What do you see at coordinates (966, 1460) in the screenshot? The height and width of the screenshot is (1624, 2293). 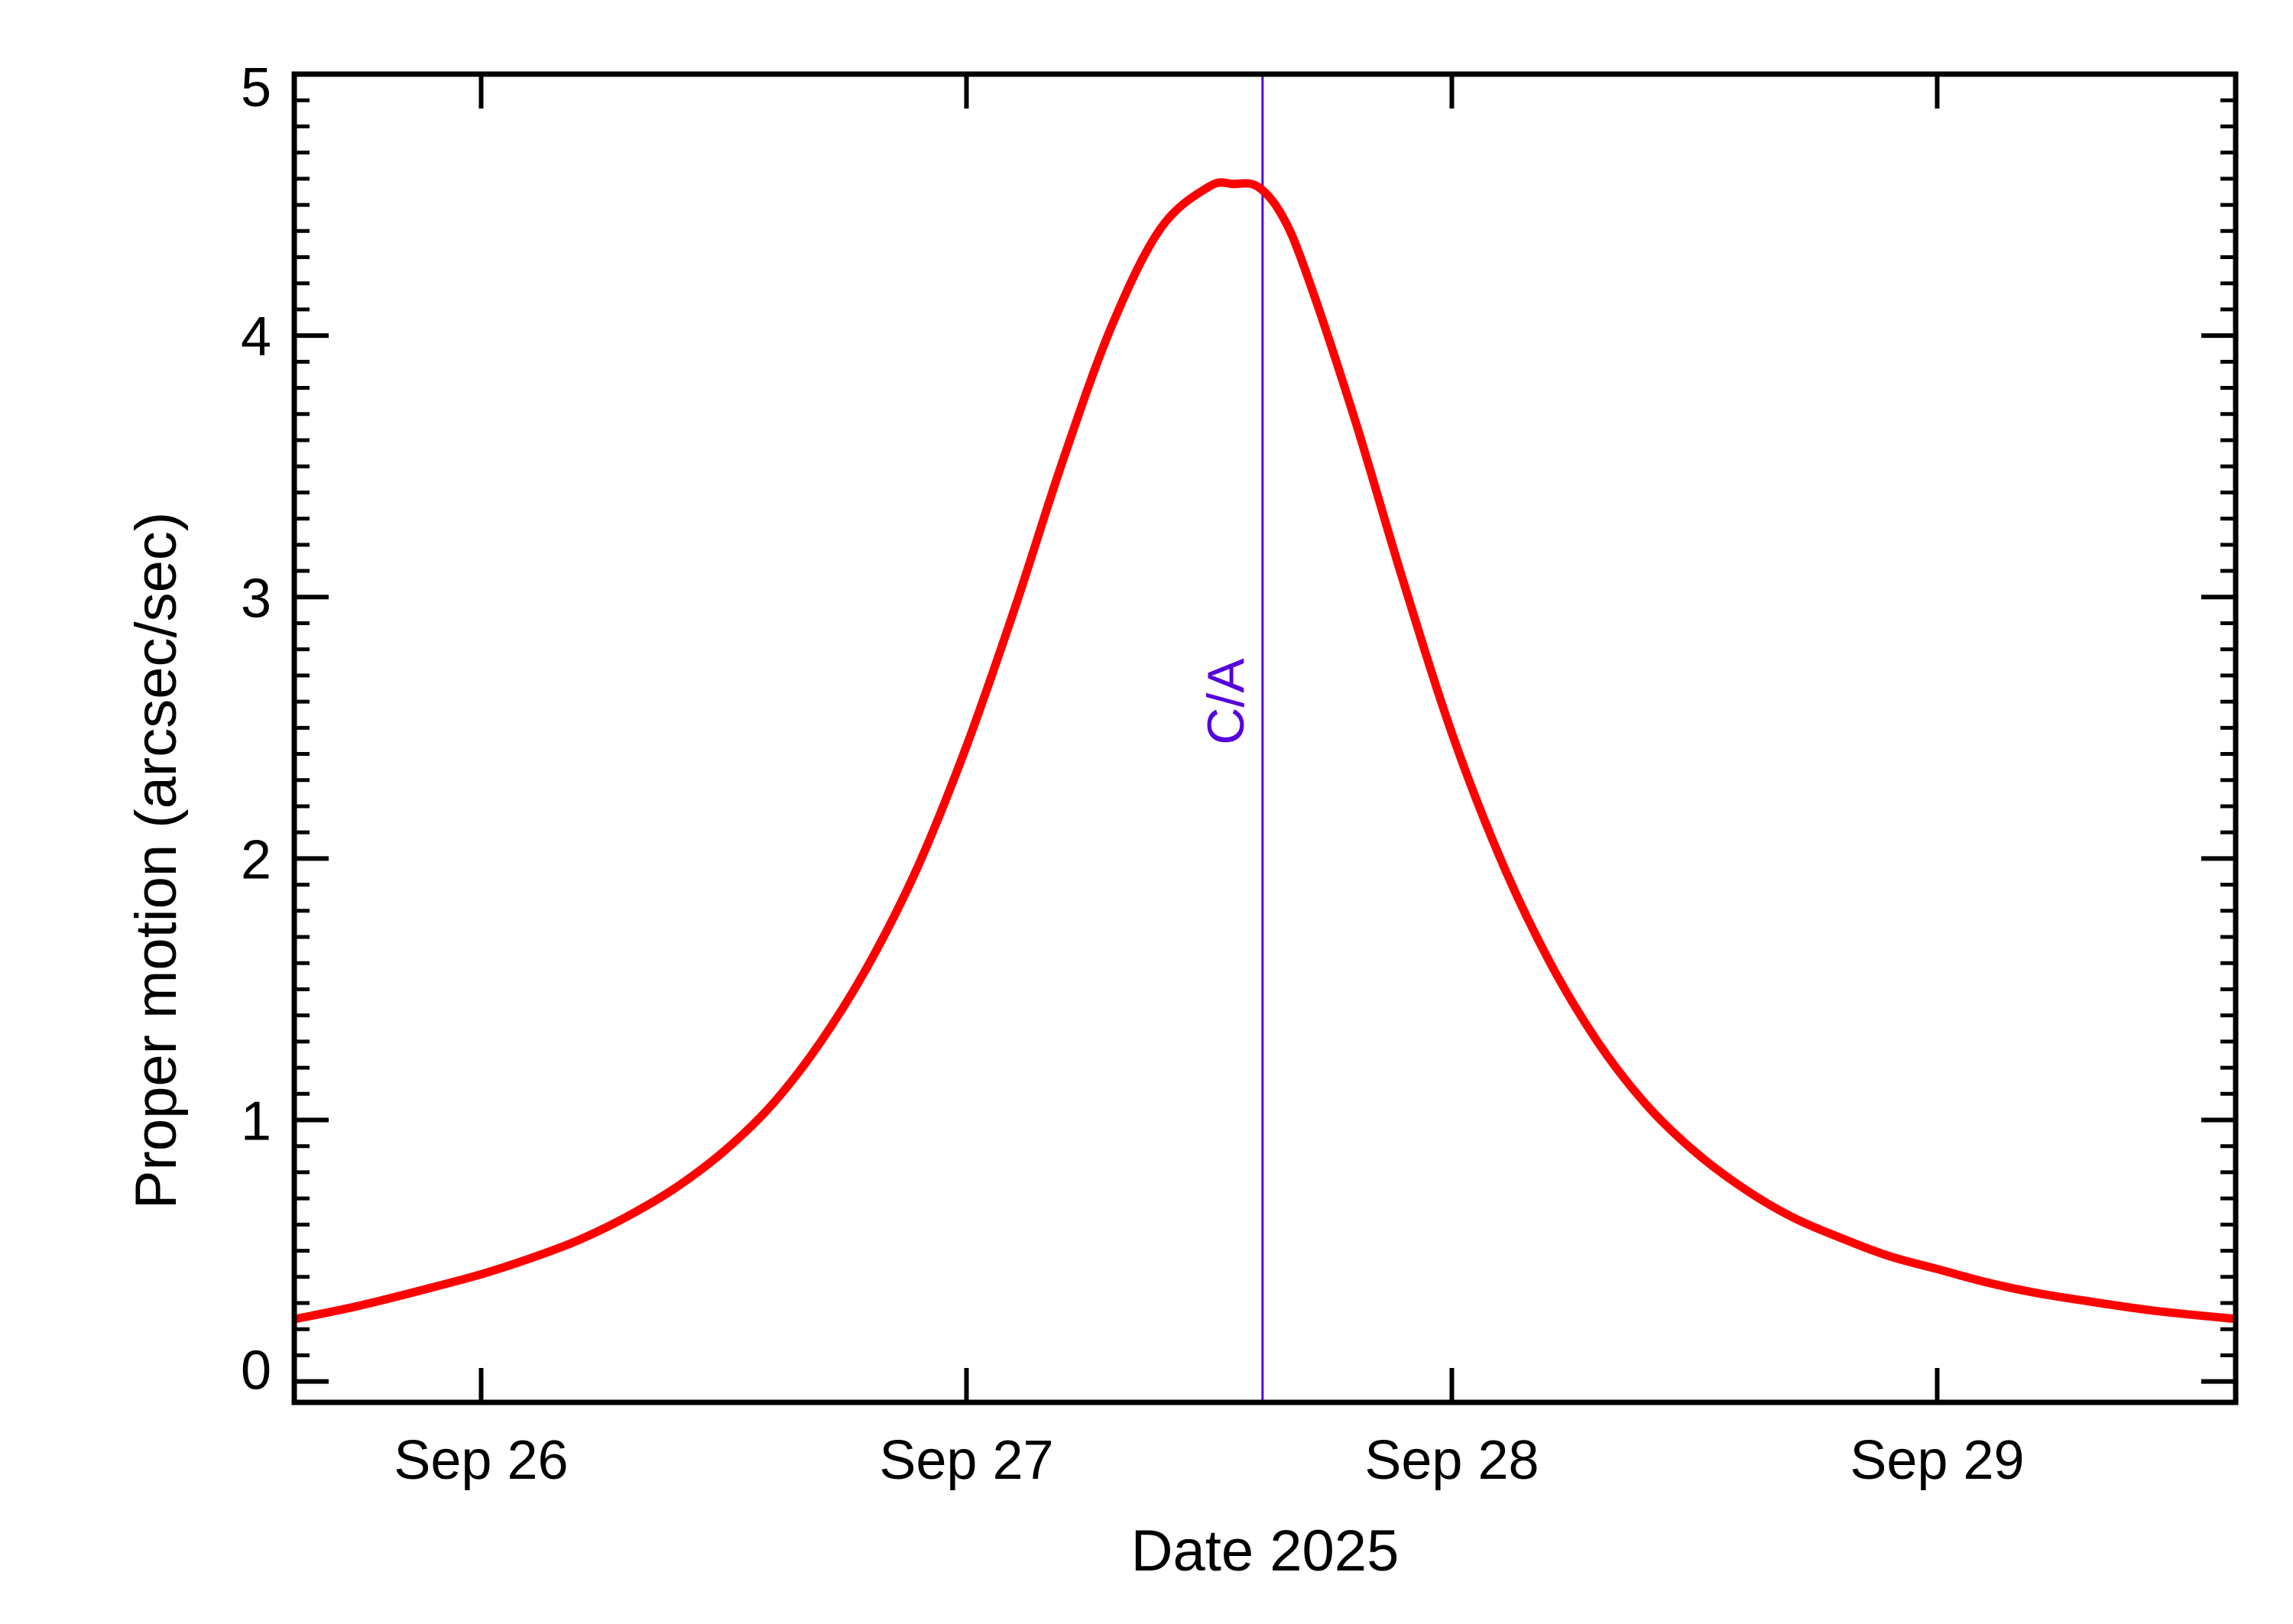 I see `x-tick-label: Sep 27` at bounding box center [966, 1460].